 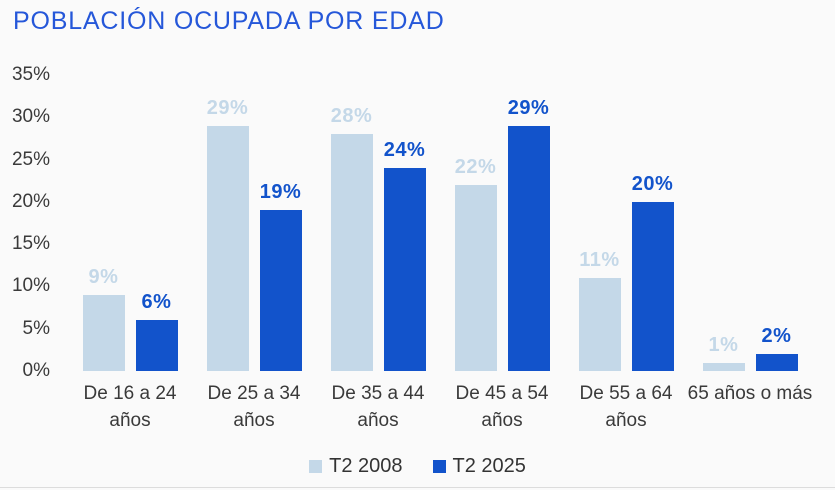 I want to click on y-axis-tick-30: 30%, so click(x=30, y=117).